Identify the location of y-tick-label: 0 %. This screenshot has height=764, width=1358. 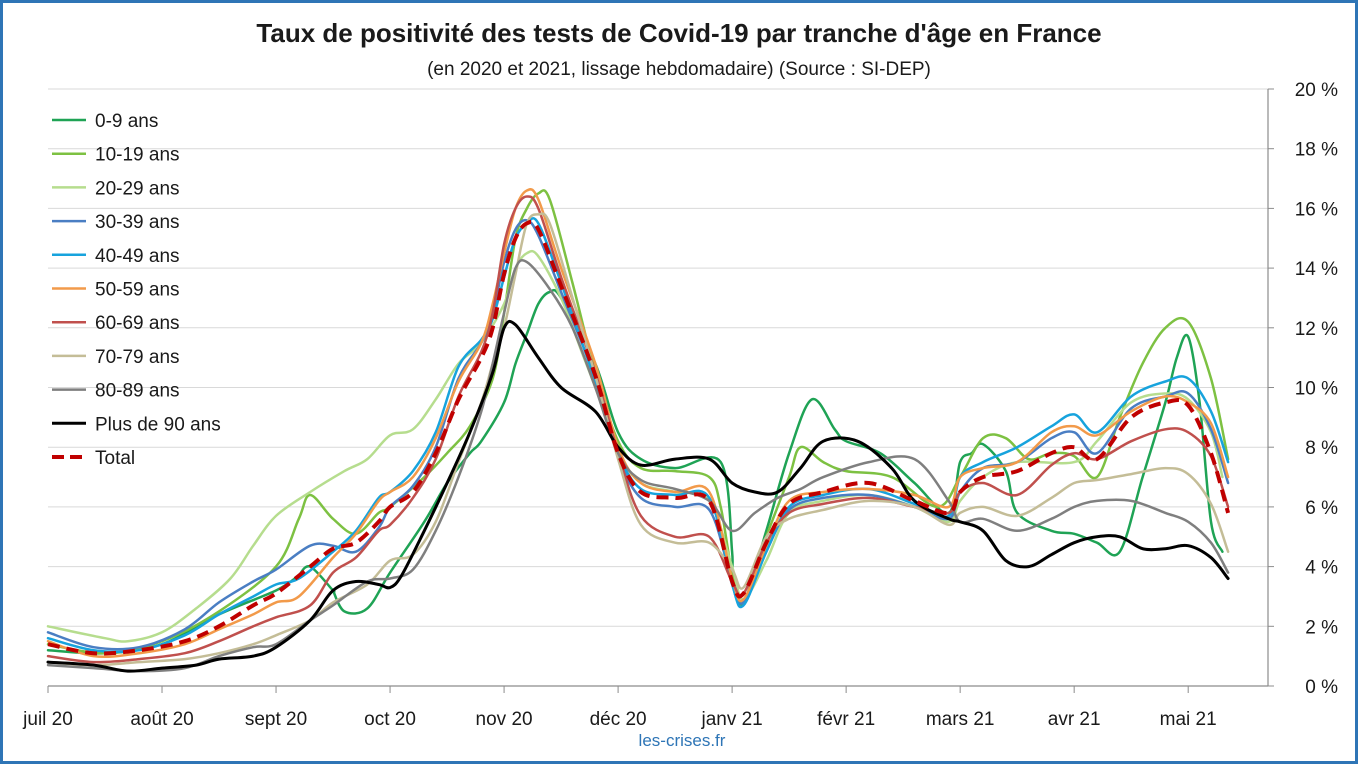
(1321, 687).